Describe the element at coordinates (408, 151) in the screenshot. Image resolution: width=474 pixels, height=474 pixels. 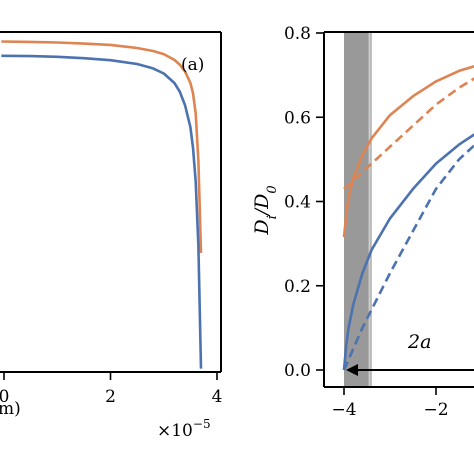
I see `panel-b-series-0-solid` at that location.